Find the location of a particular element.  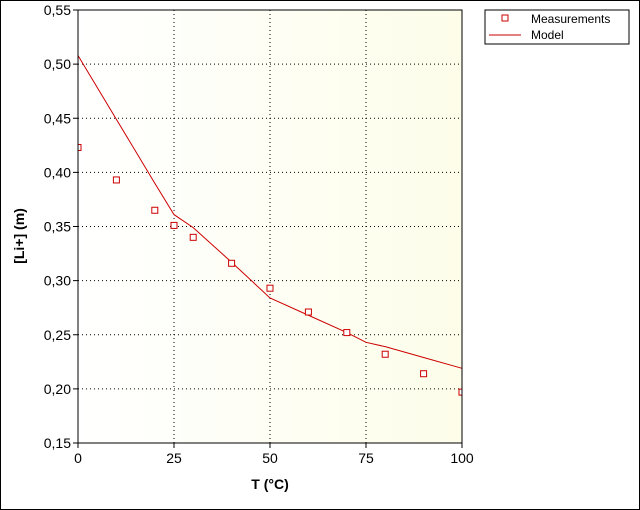

legend-box is located at coordinates (557, 27).